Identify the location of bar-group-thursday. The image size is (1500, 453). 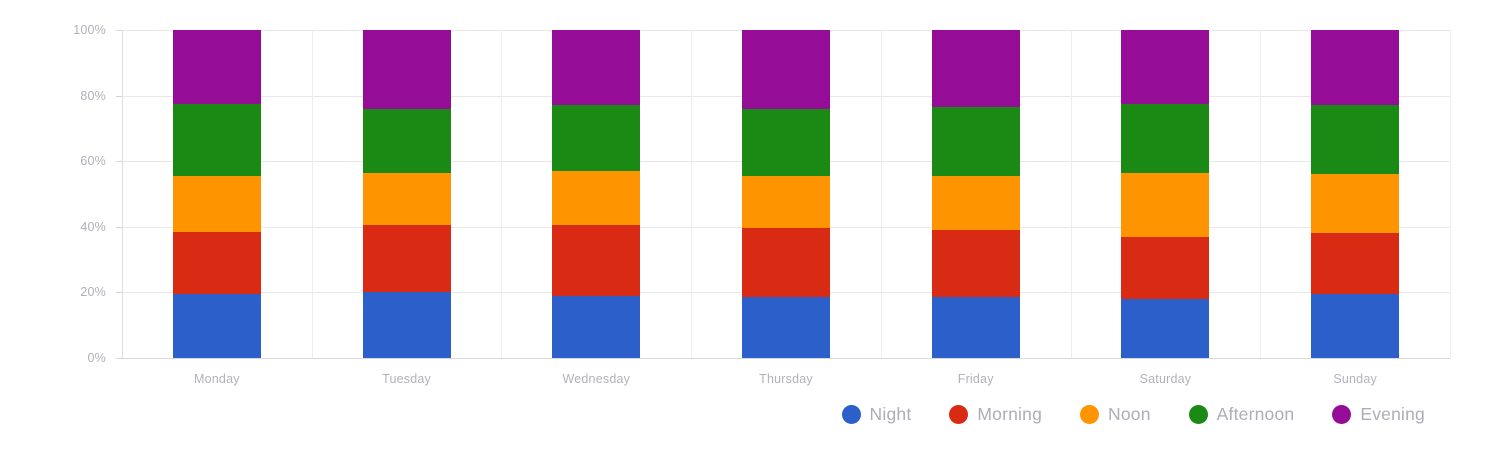
(786, 194).